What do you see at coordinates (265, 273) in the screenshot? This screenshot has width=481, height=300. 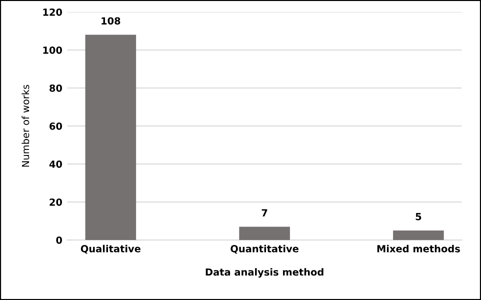 I see `x-axis-title: Data analysis method` at bounding box center [265, 273].